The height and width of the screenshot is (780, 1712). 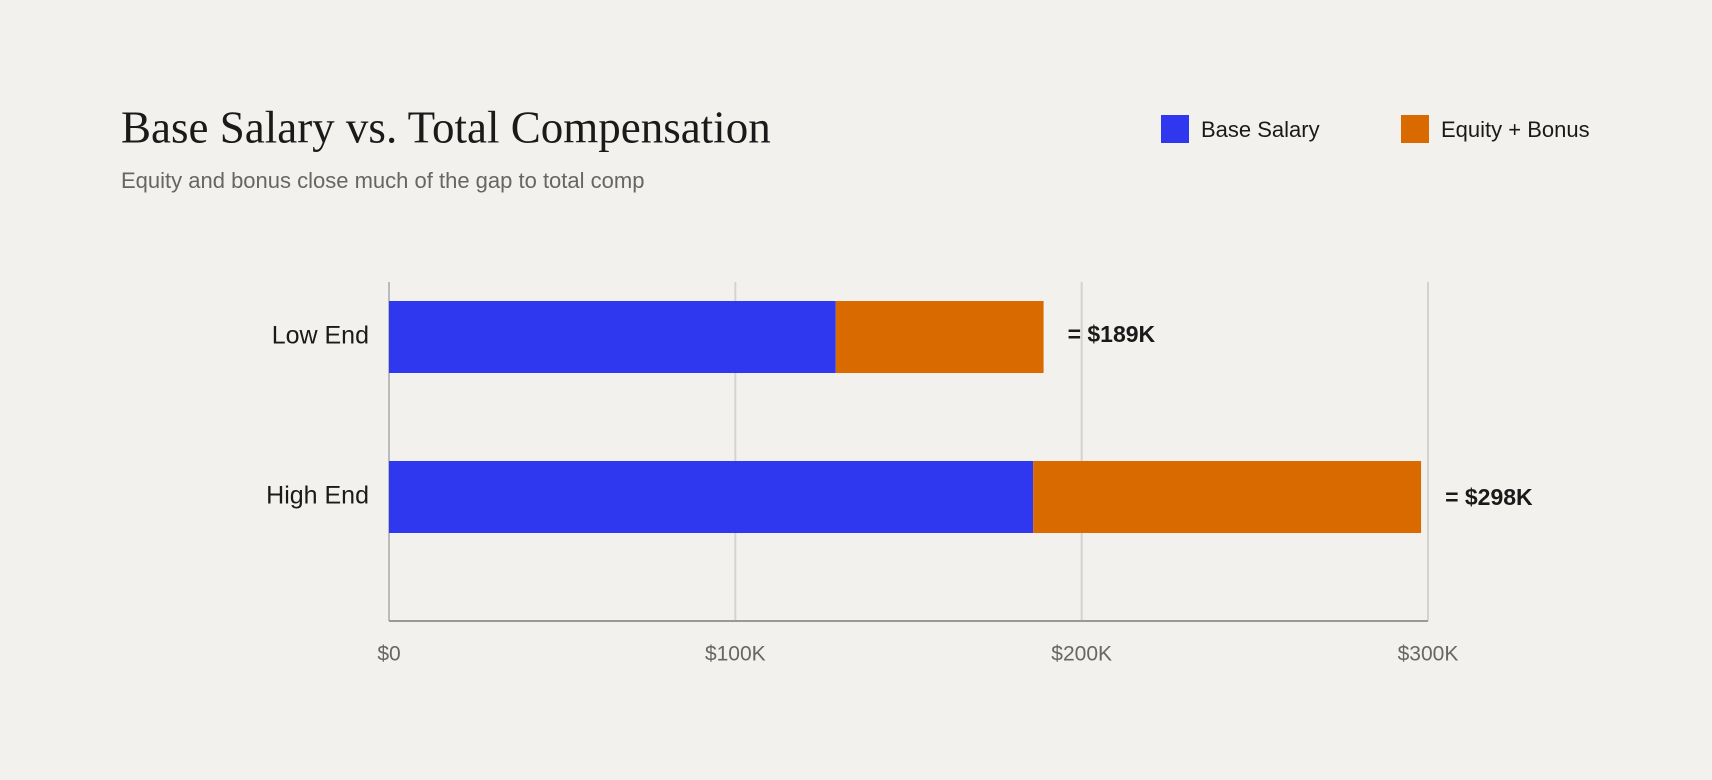 I want to click on total-label: = $298K, so click(x=1489, y=497).